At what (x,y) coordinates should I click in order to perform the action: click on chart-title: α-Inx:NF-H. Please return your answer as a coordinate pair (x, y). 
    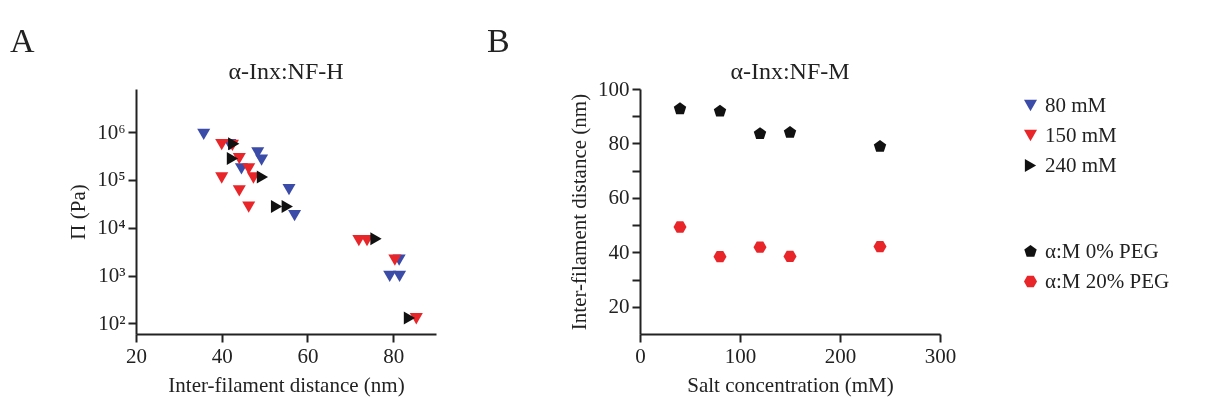
    Looking at the image, I should click on (286, 71).